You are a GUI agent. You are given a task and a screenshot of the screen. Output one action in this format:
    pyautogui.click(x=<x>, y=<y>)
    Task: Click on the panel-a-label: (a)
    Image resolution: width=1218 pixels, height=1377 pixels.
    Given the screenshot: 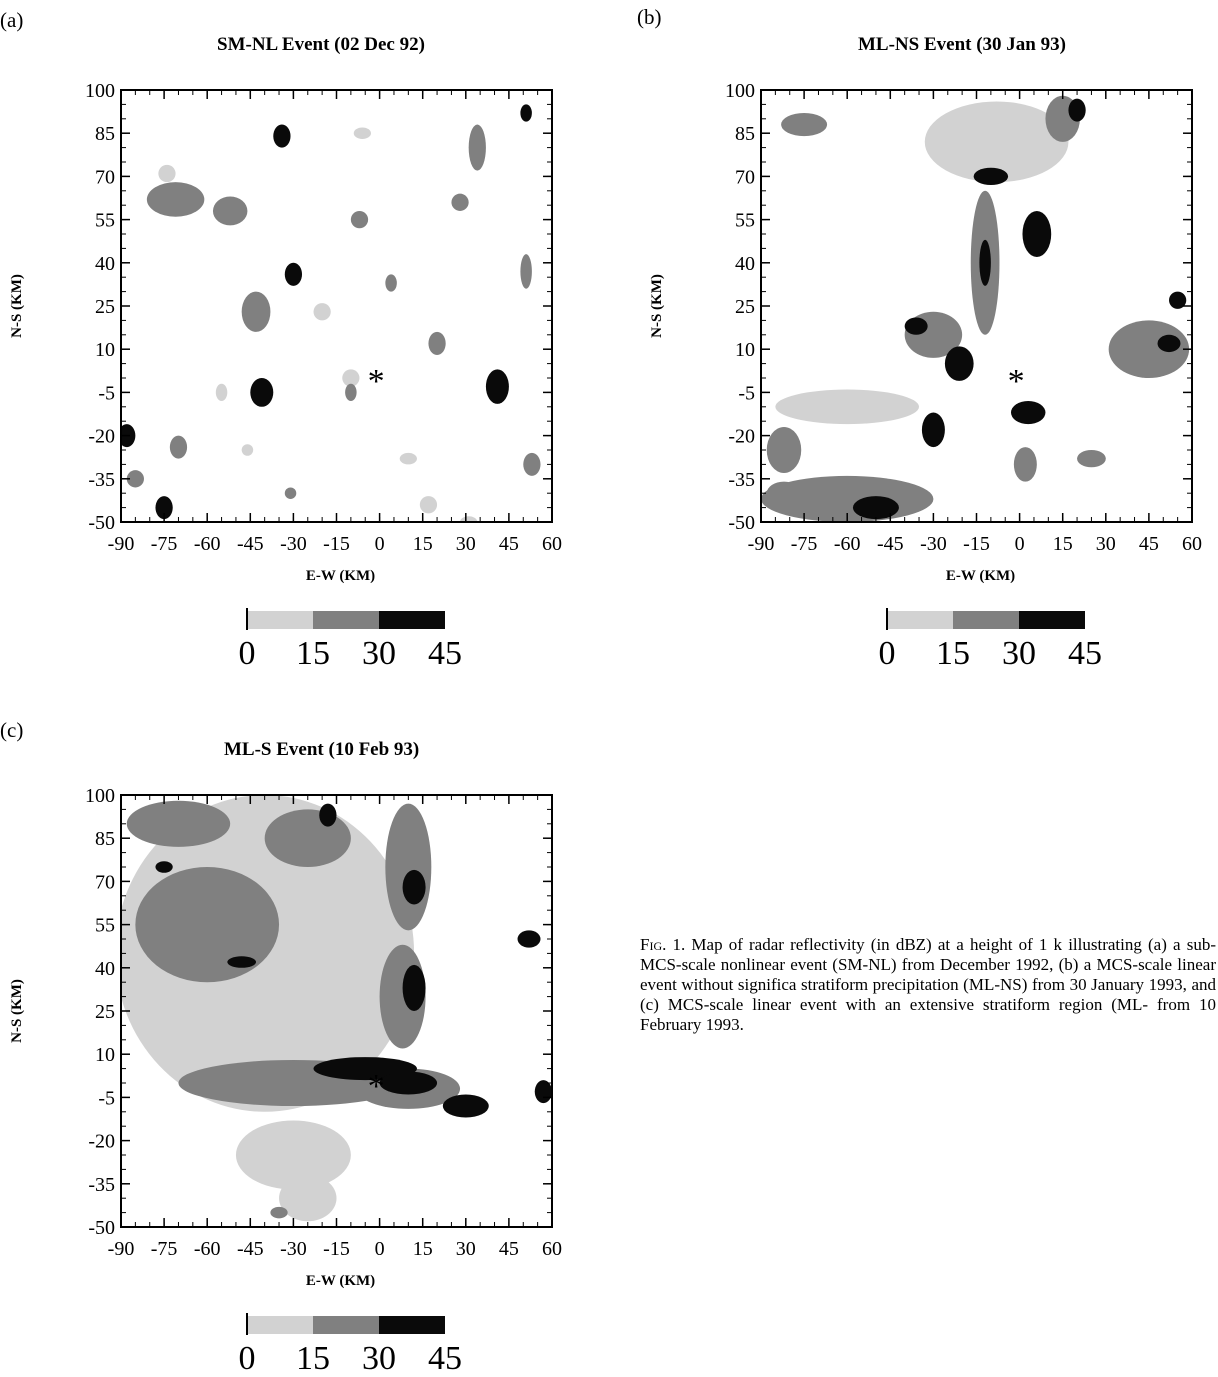 What is the action you would take?
    pyautogui.click(x=12, y=20)
    